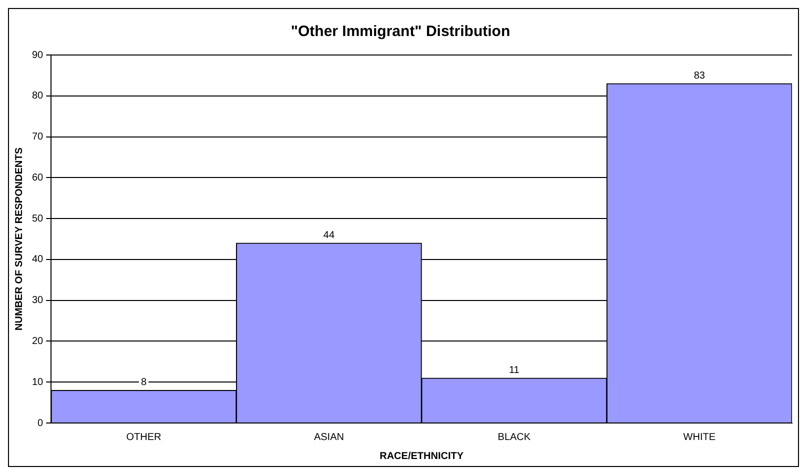 This screenshot has width=807, height=475. Describe the element at coordinates (38, 55) in the screenshot. I see `y-tick-label: 90` at that location.